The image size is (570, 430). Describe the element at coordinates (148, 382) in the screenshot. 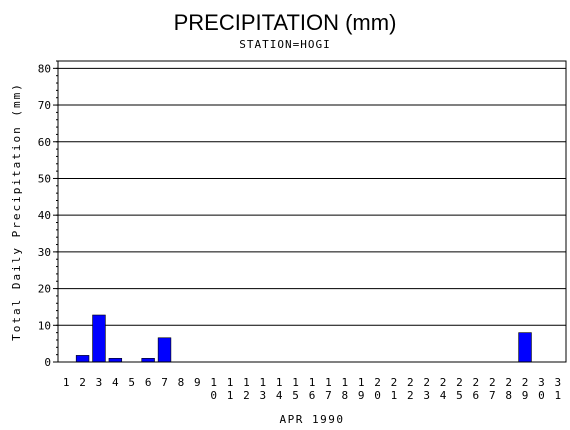

I see `x-tick-label: 6` at that location.